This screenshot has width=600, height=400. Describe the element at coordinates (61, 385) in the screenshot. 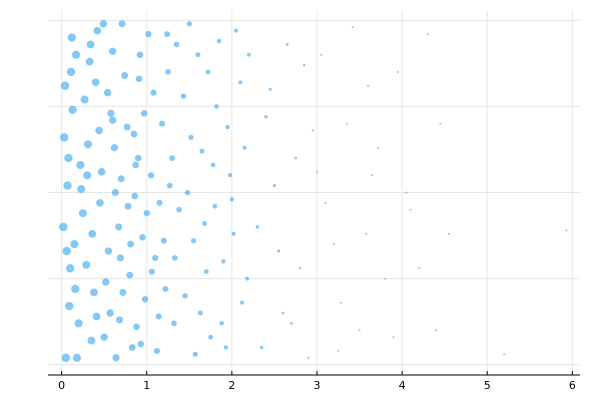

I see `x-tick-label: 0` at that location.